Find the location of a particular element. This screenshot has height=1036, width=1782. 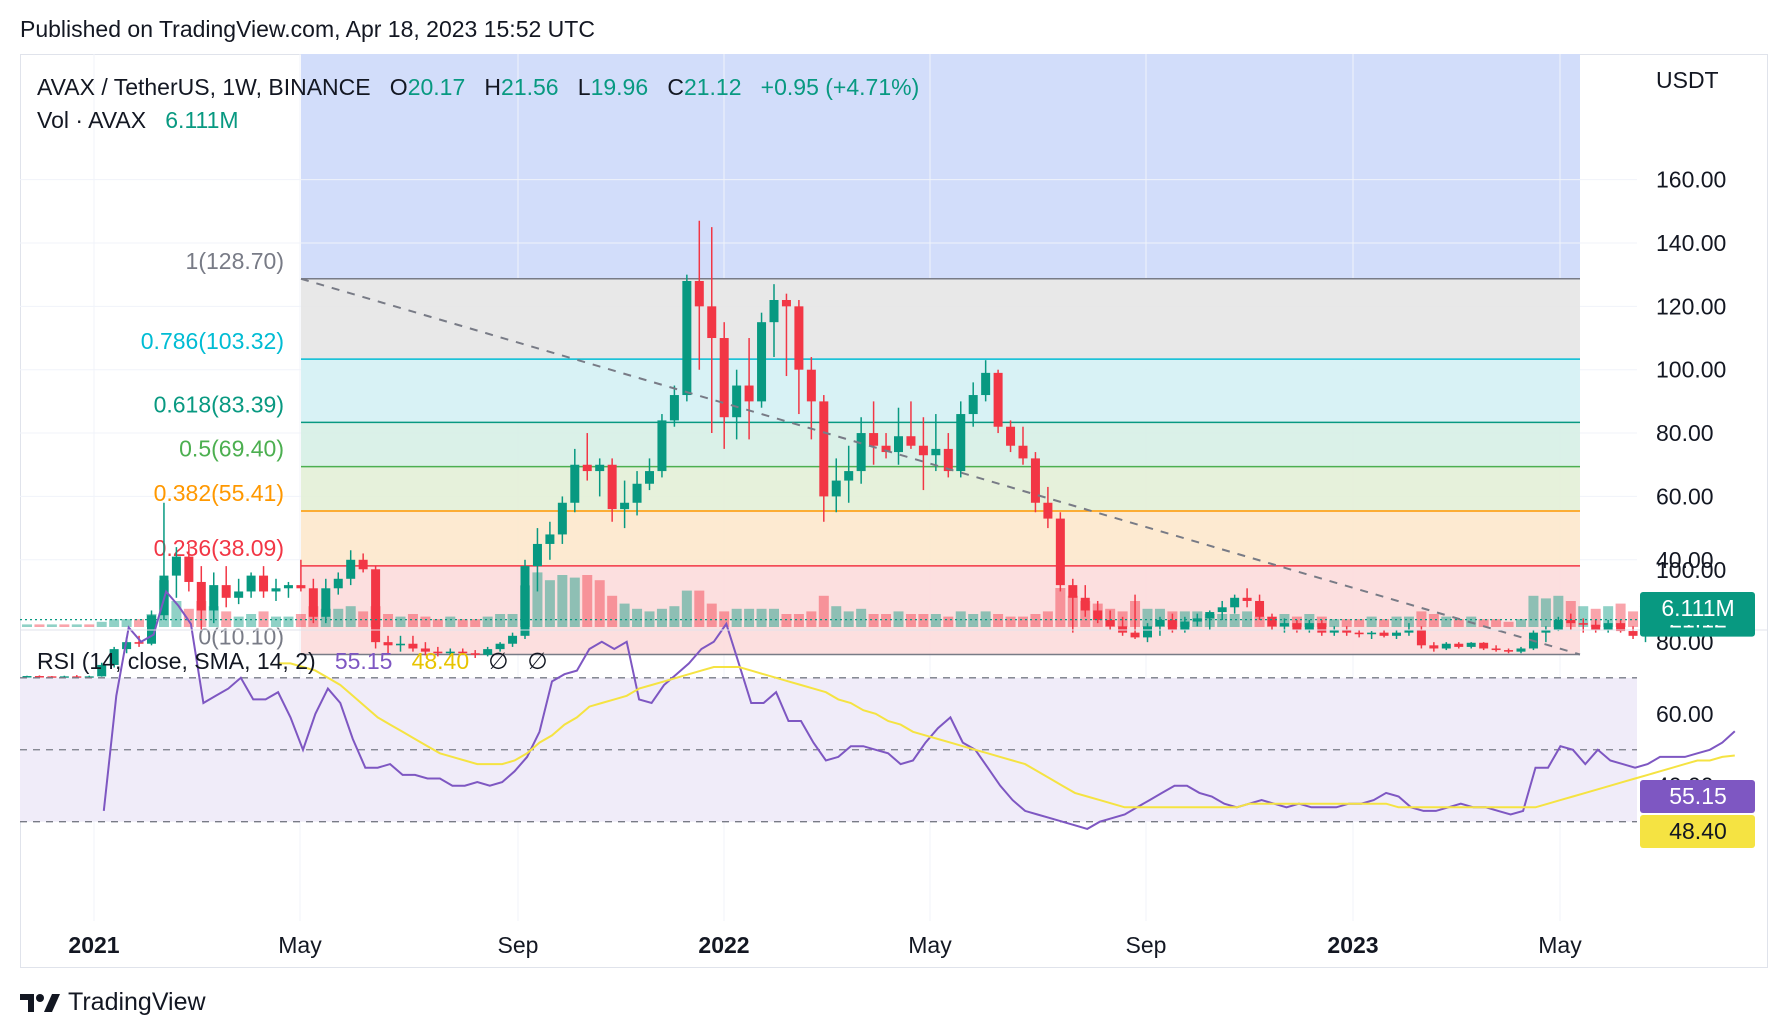

high-label: H is located at coordinates (493, 87).